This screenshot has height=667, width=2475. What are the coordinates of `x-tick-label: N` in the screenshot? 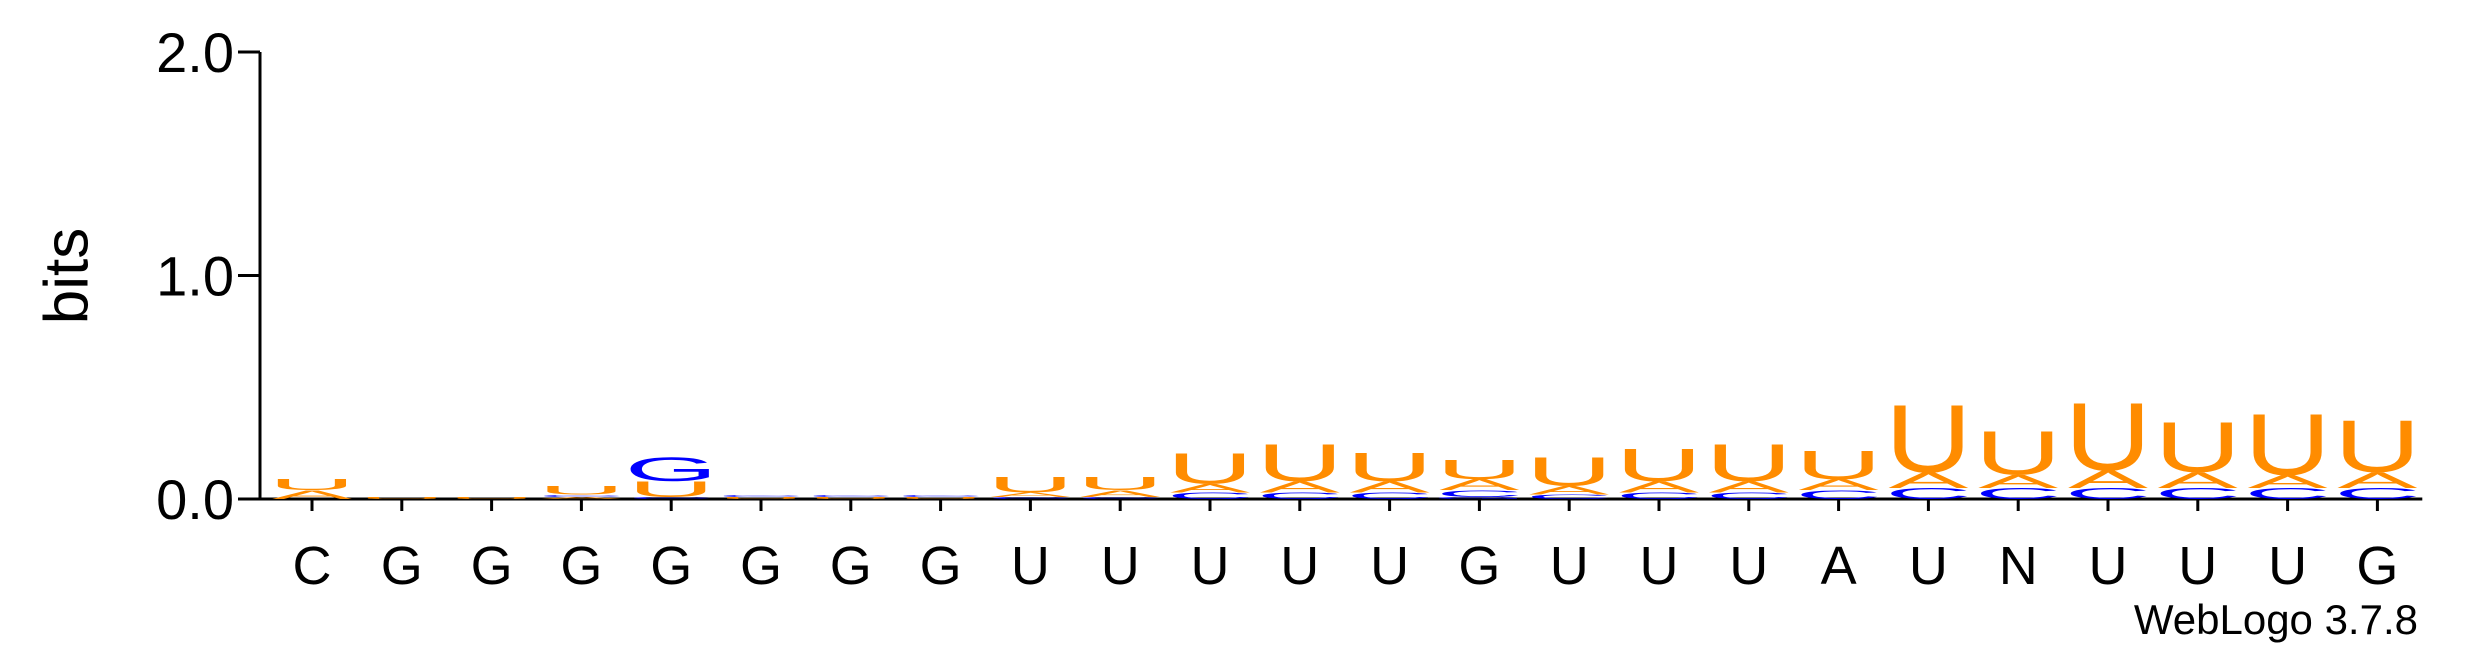 It's located at (2018, 566).